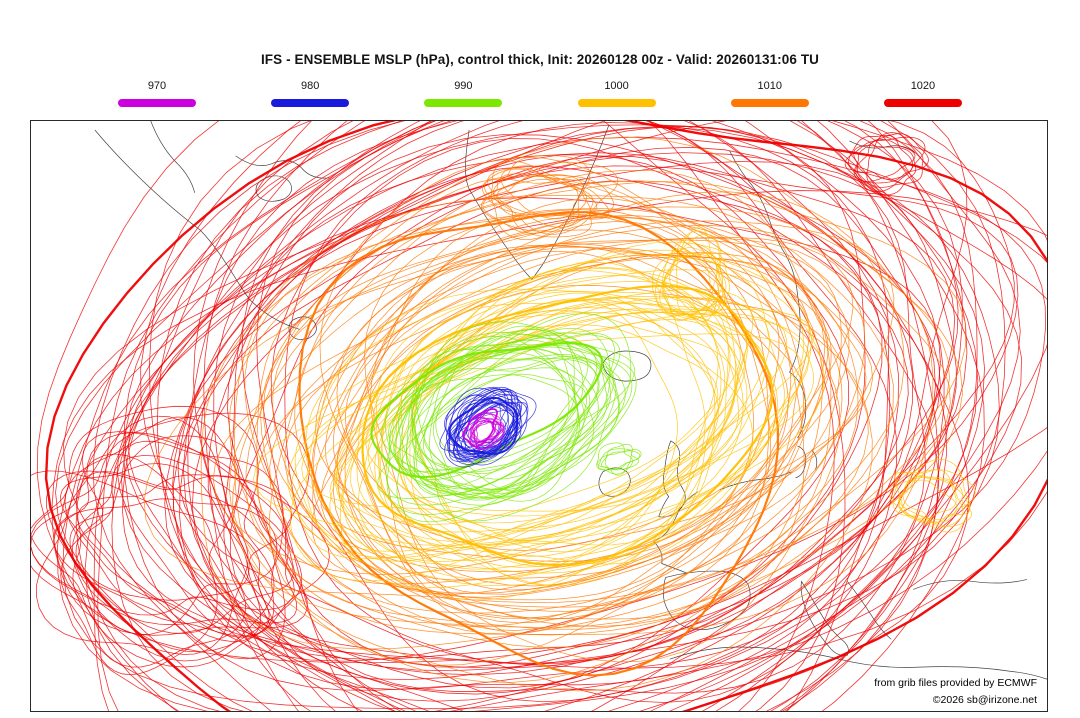 The image size is (1080, 718). What do you see at coordinates (157, 93) in the screenshot?
I see `legend-item: 970` at bounding box center [157, 93].